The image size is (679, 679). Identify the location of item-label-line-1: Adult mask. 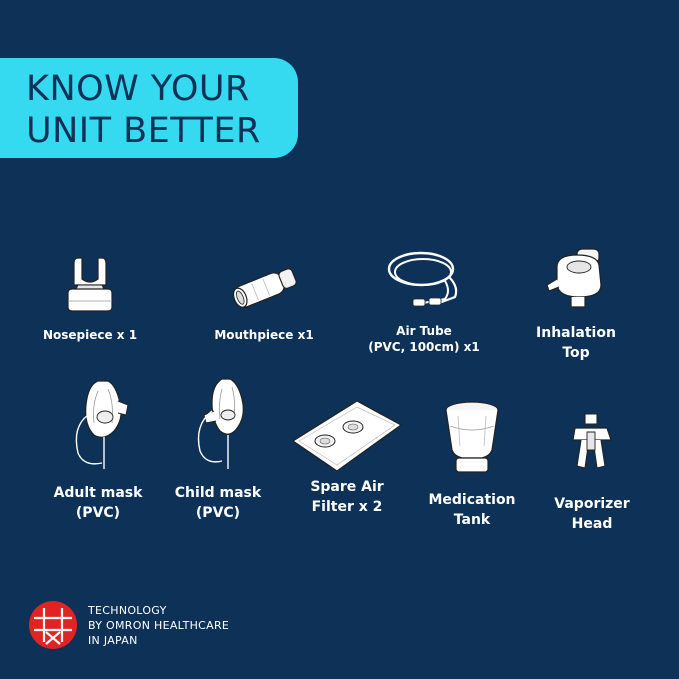
(98, 493).